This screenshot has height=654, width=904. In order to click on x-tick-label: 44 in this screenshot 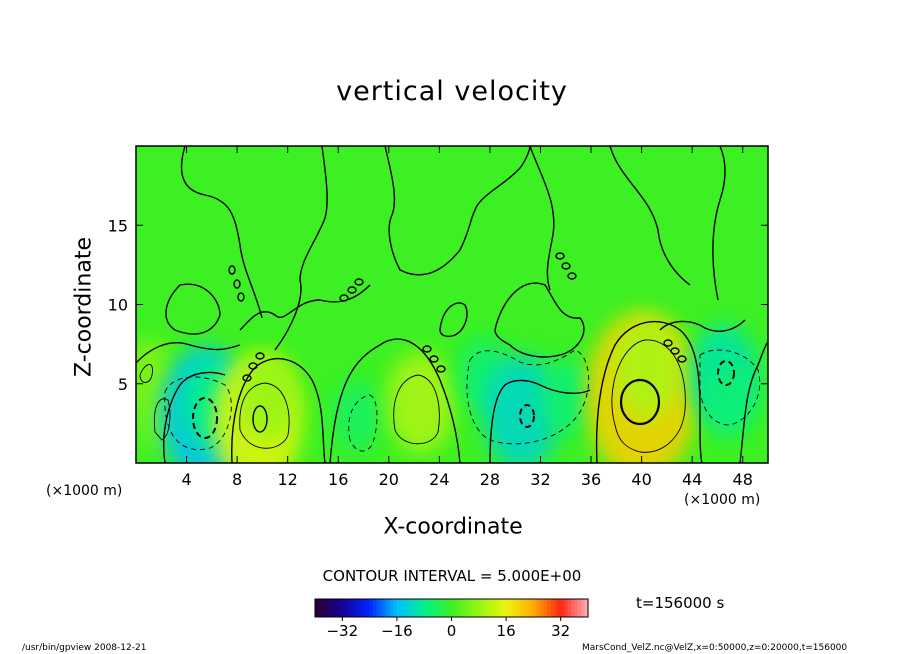, I will do `click(692, 479)`.